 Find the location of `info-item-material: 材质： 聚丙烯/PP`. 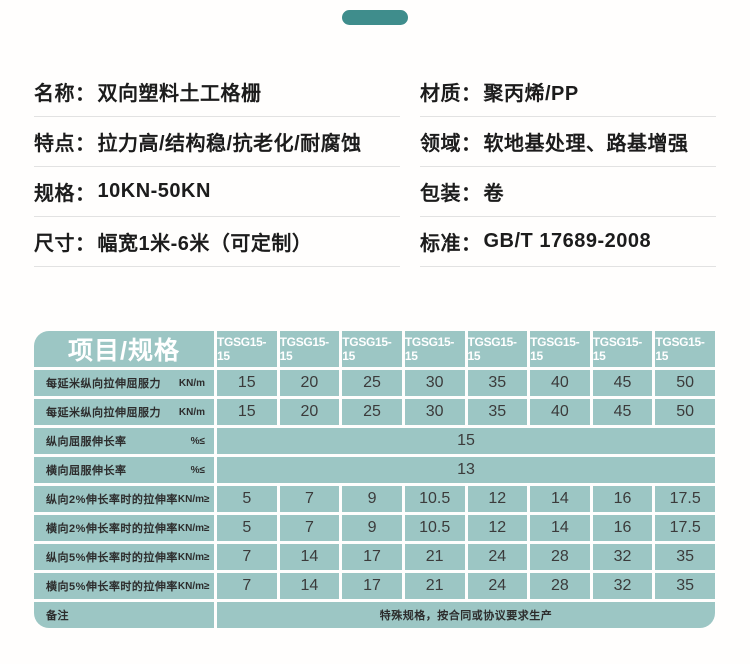

info-item-material: 材质： 聚丙烯/PP is located at coordinates (568, 92).